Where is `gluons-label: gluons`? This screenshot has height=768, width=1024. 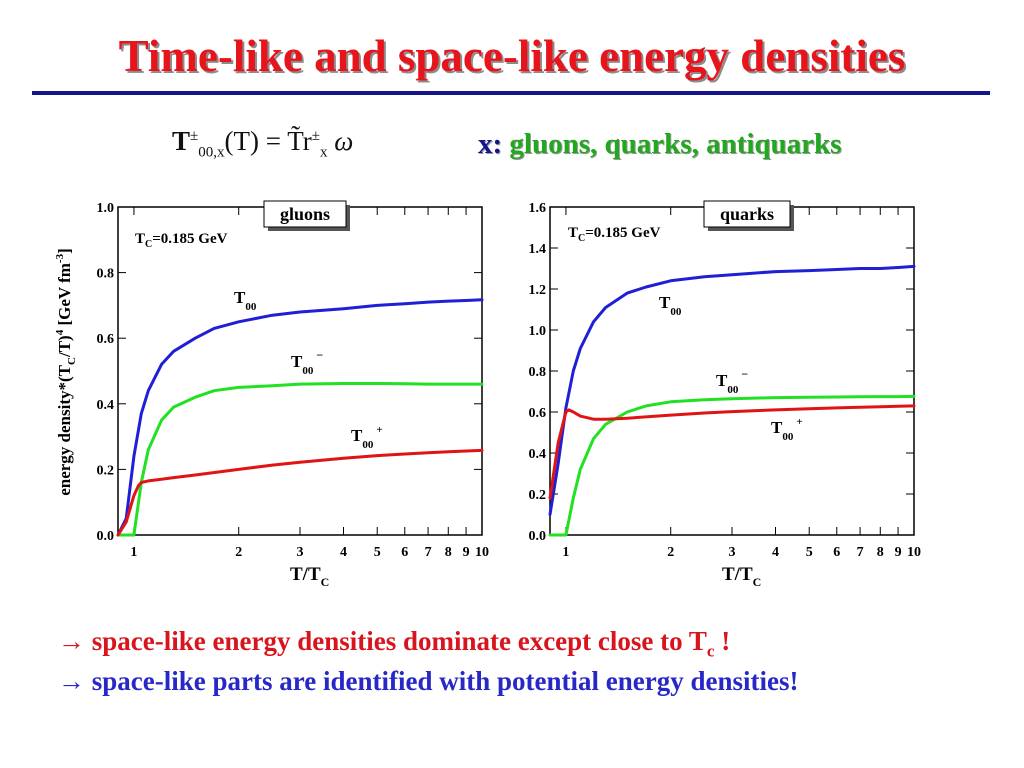
gluons-label: gluons is located at coordinates (305, 214).